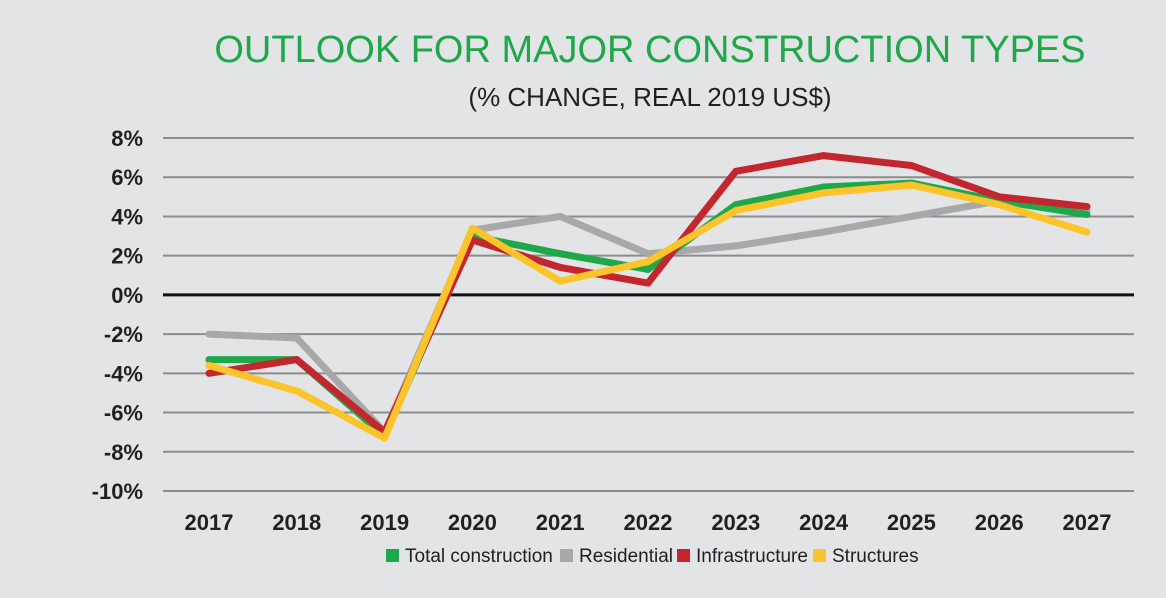 The image size is (1166, 598). I want to click on y-tick-label: 0%, so click(127, 295).